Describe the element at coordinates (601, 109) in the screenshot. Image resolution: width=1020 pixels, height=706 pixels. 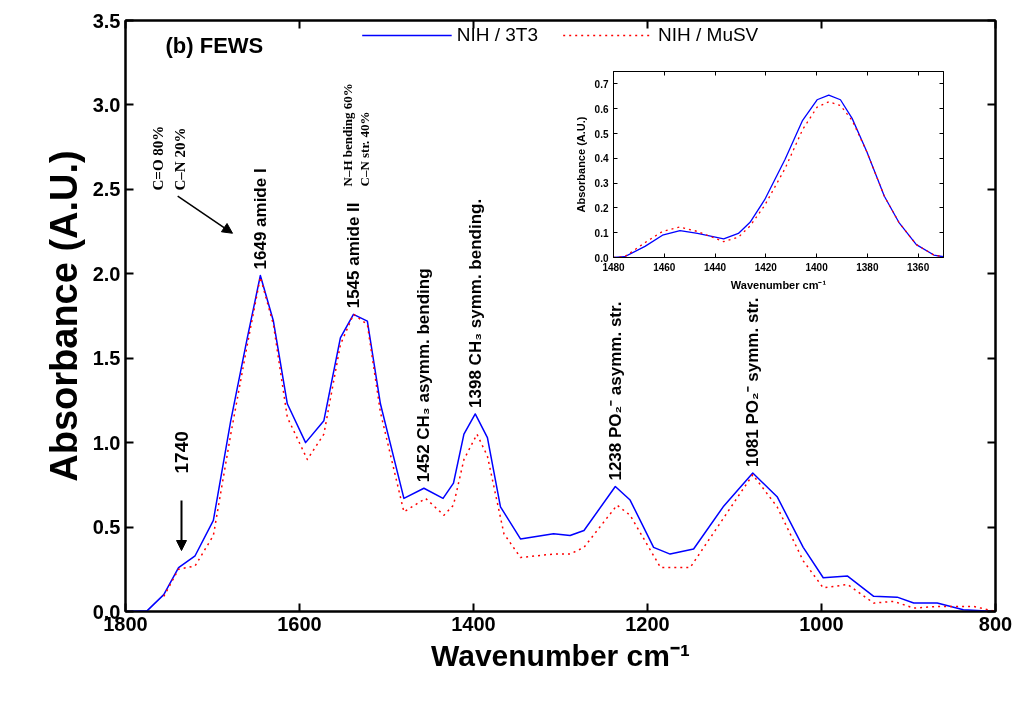
I see `y-tick-label: 0.6` at that location.